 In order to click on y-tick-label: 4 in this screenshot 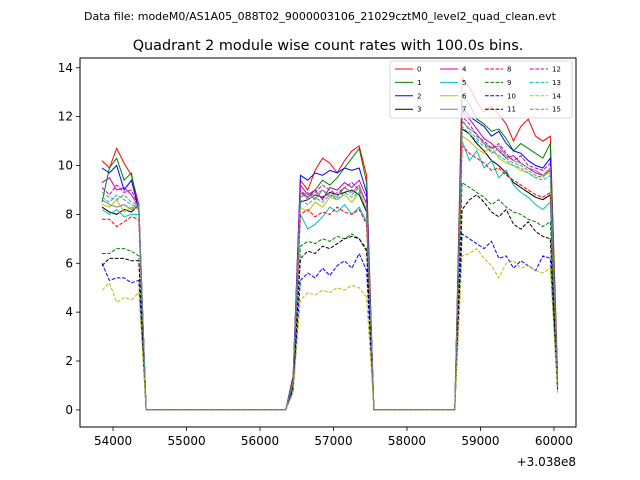, I will do `click(69, 312)`.